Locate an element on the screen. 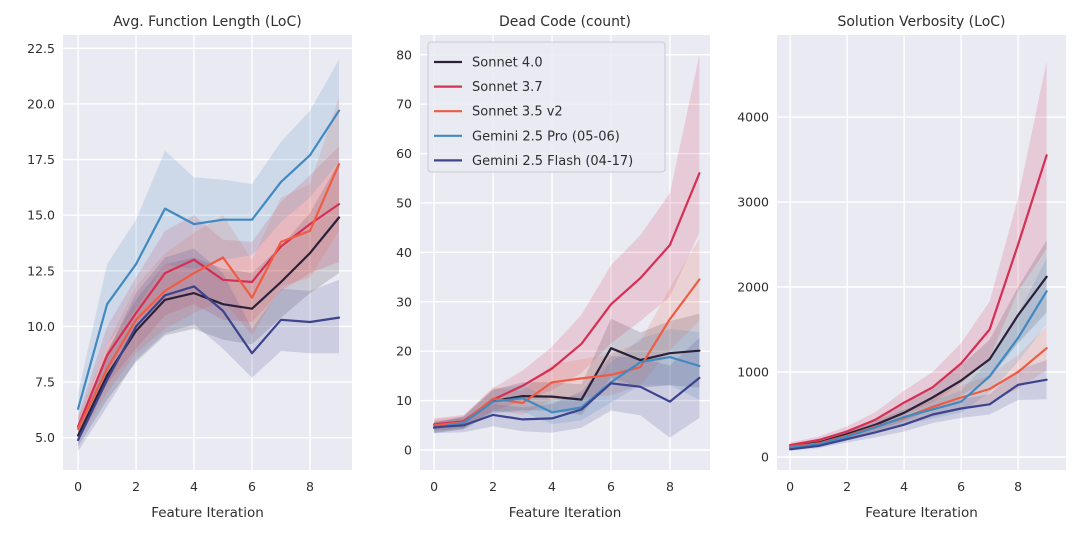 Image resolution: width=1080 pixels, height=540 pixels. legend-label-gemini-2-5-flash: Gemini 2.5 Flash (04-17) is located at coordinates (552, 161).